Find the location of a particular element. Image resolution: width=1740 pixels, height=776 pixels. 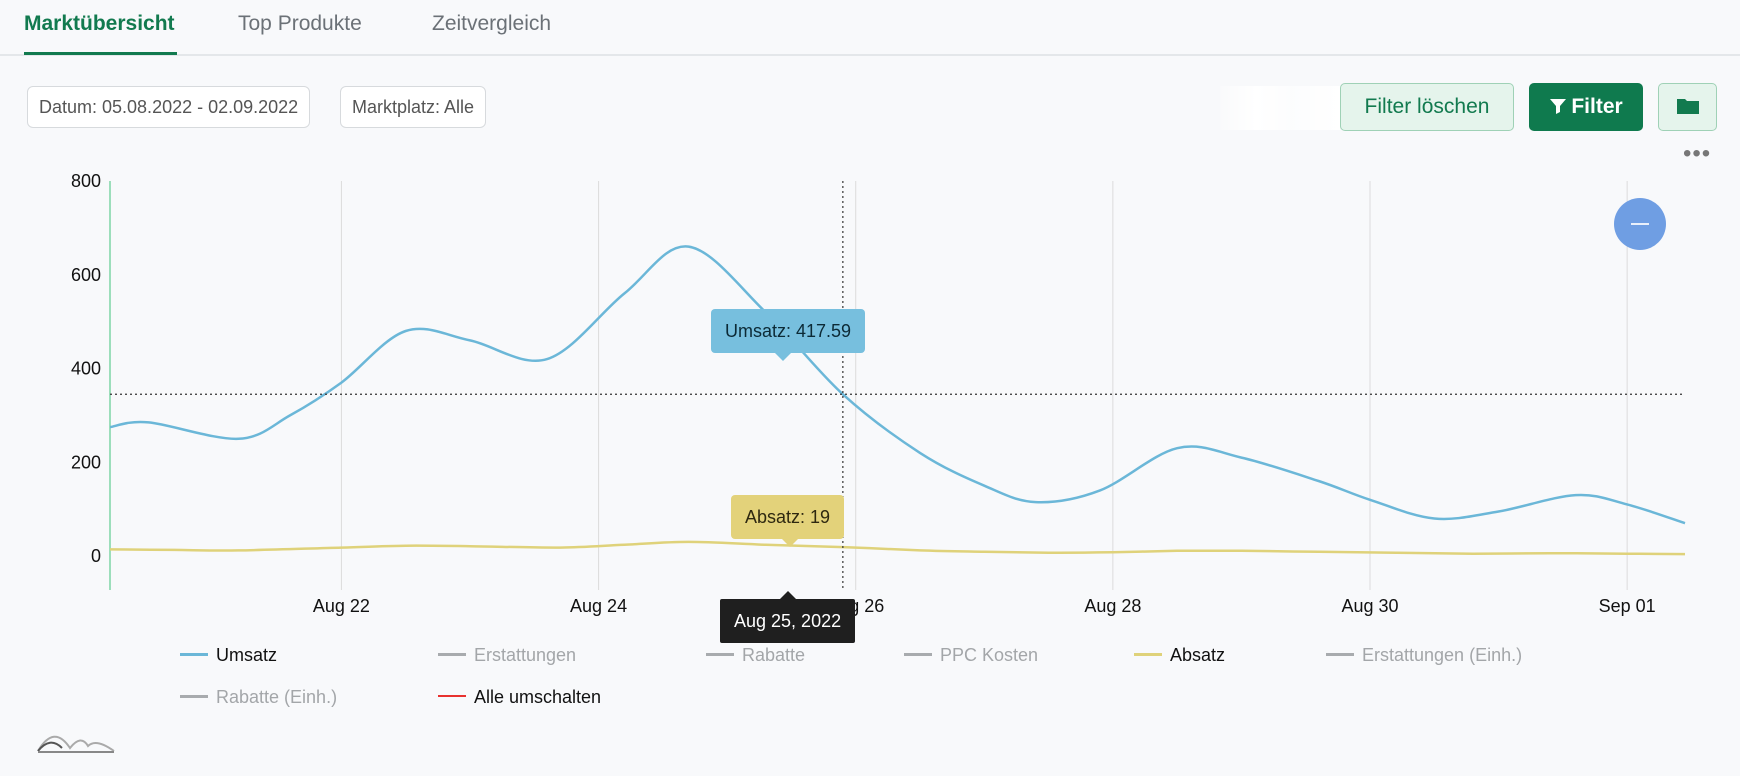

x-tick-label: Aug 28 is located at coordinates (1112, 606).